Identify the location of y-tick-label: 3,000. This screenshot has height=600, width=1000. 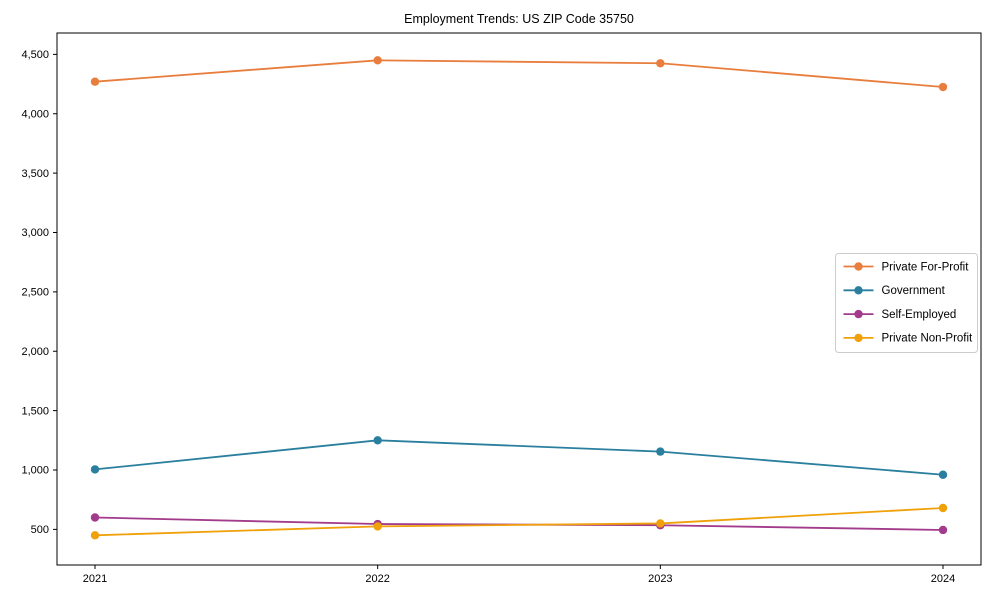
(35, 233).